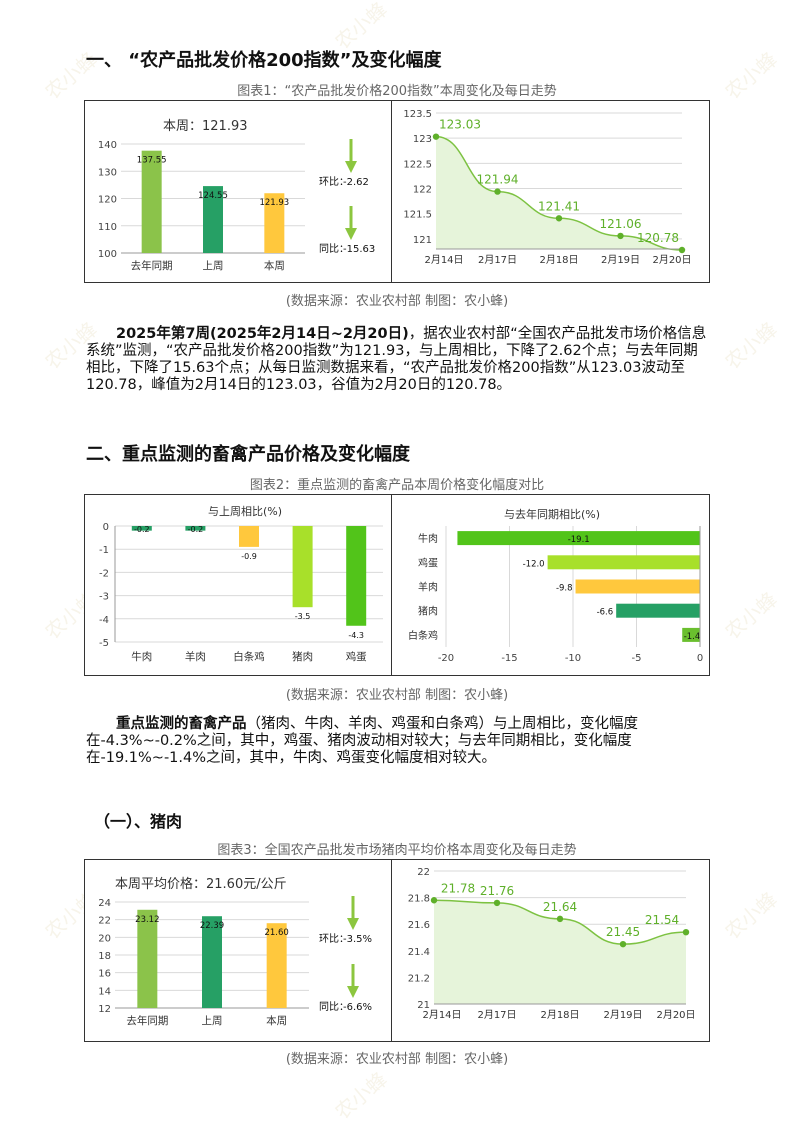 The height and width of the screenshot is (1125, 794). What do you see at coordinates (397, 485) in the screenshot?
I see `chart-caption-2: 图表2：重点监测的畜禽产品本周价格变化幅度对比` at bounding box center [397, 485].